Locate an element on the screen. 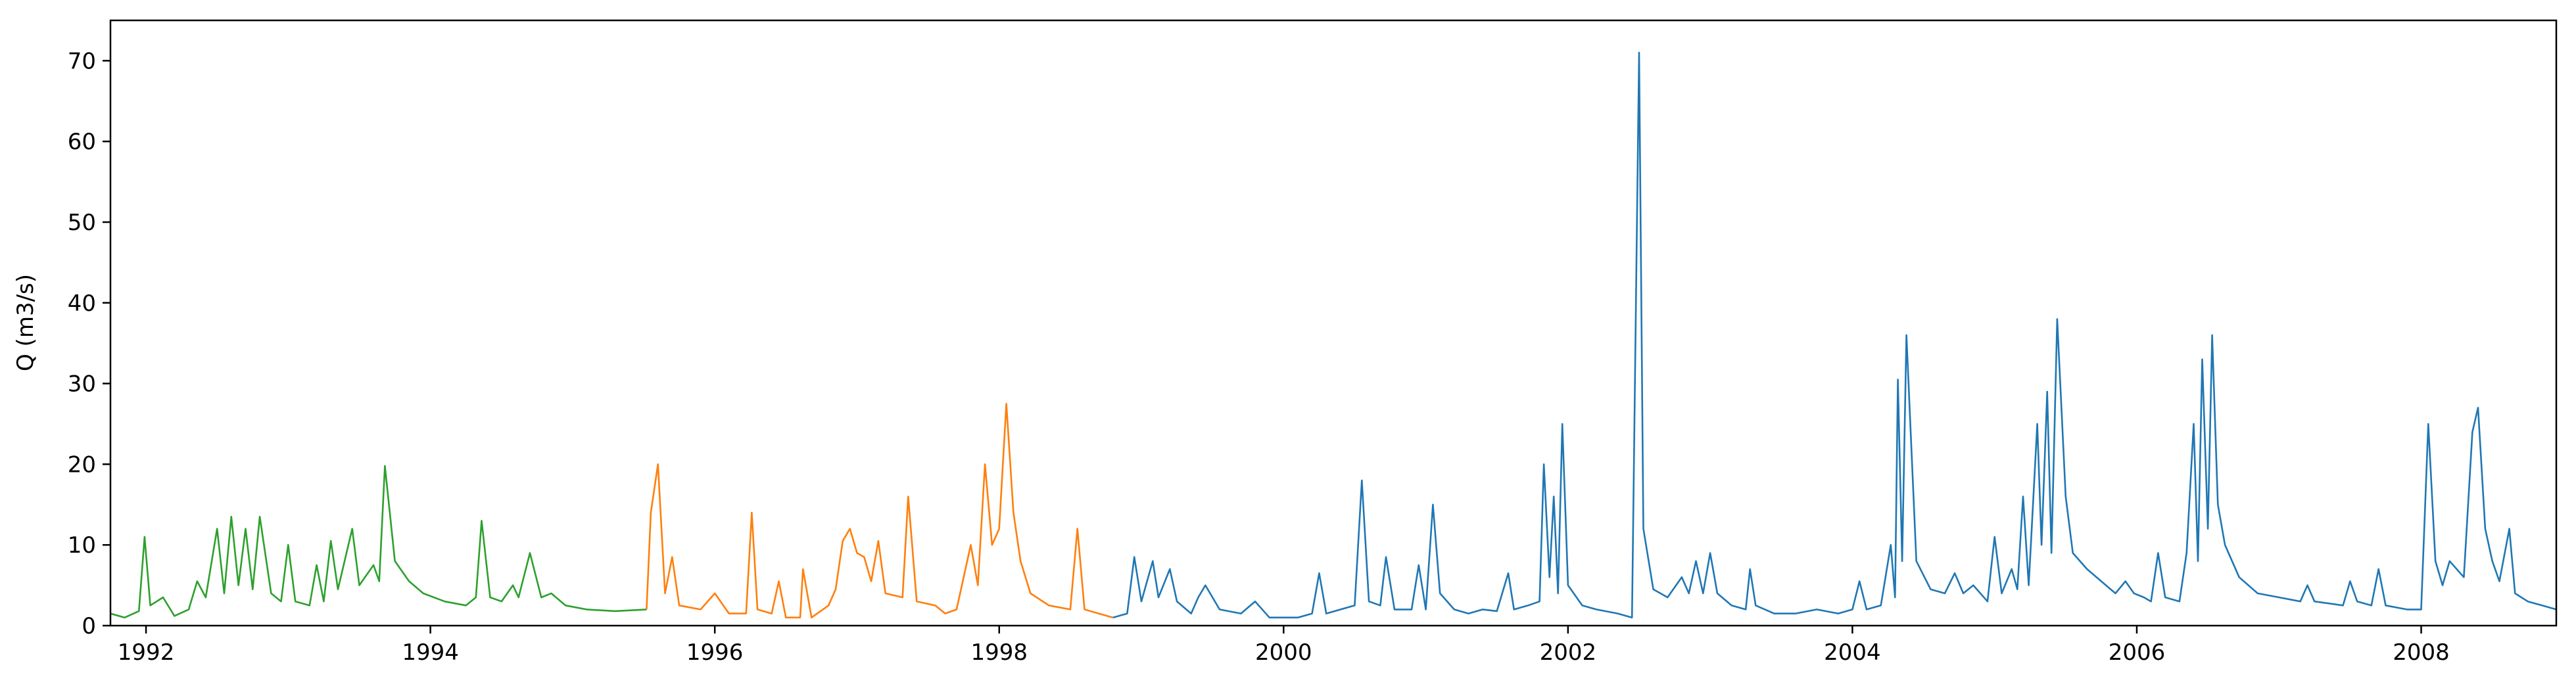  y-tick-label: 50 is located at coordinates (82, 223).